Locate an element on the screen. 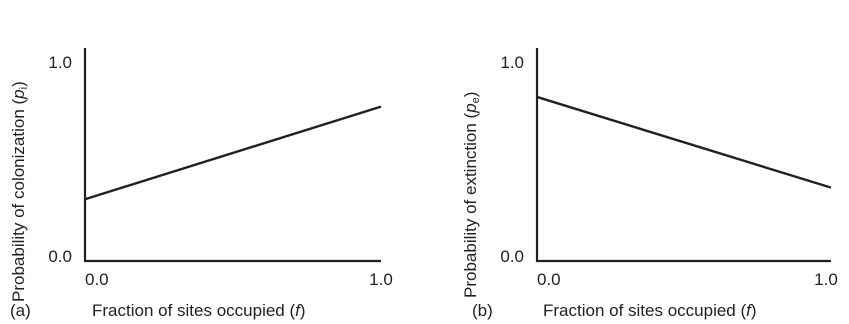 The image size is (849, 324). panel-a-label: (a) is located at coordinates (20, 310).